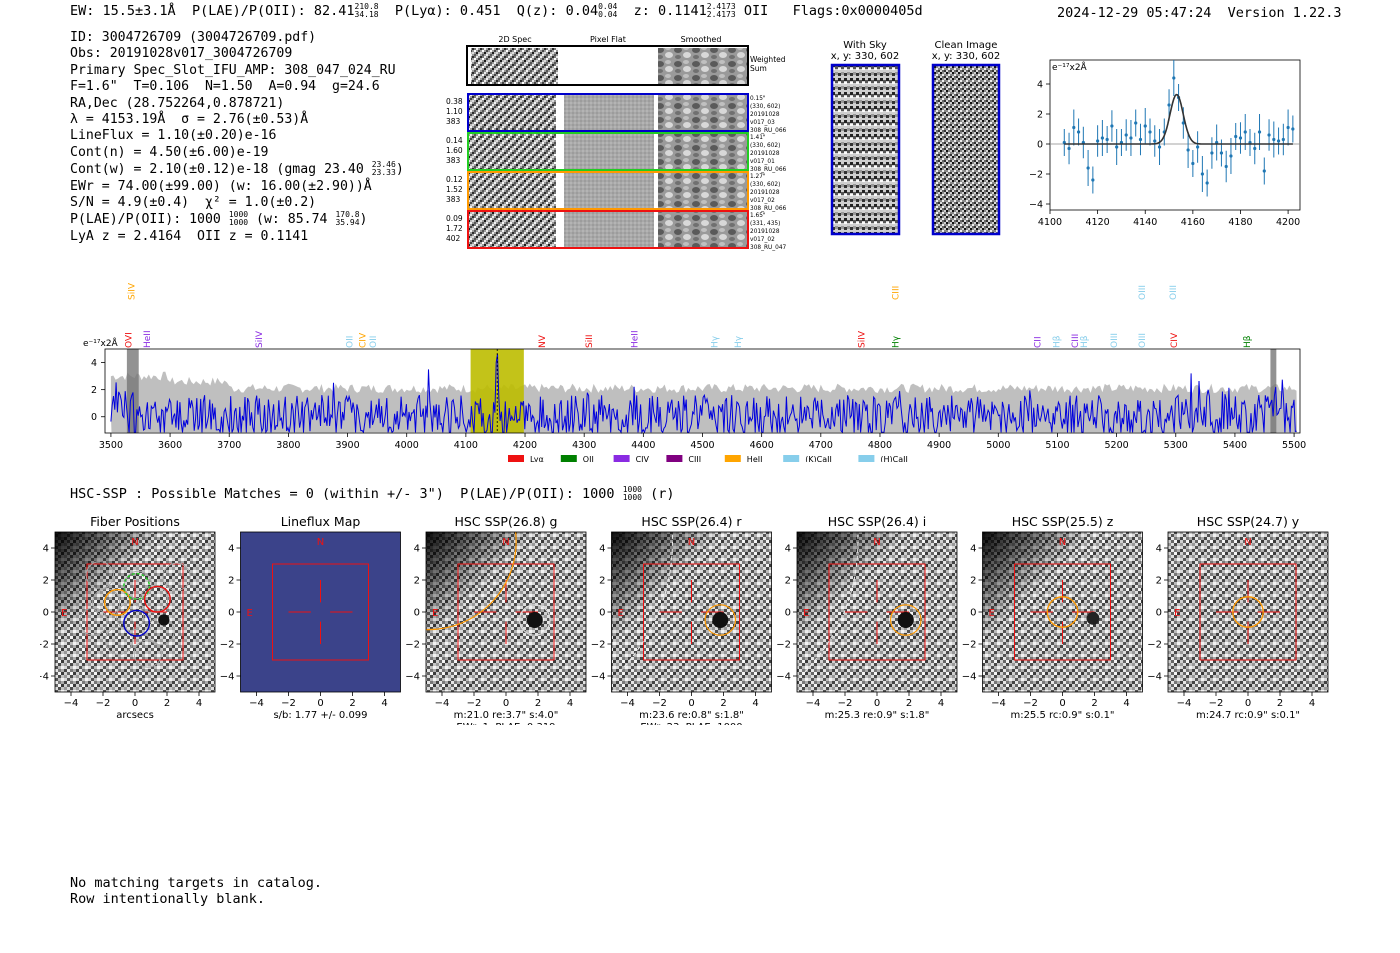 Image resolution: width=1400 pixels, height=953 pixels. Describe the element at coordinates (821, 445) in the screenshot. I see `spectrum-xtick-label: 4700` at that location.